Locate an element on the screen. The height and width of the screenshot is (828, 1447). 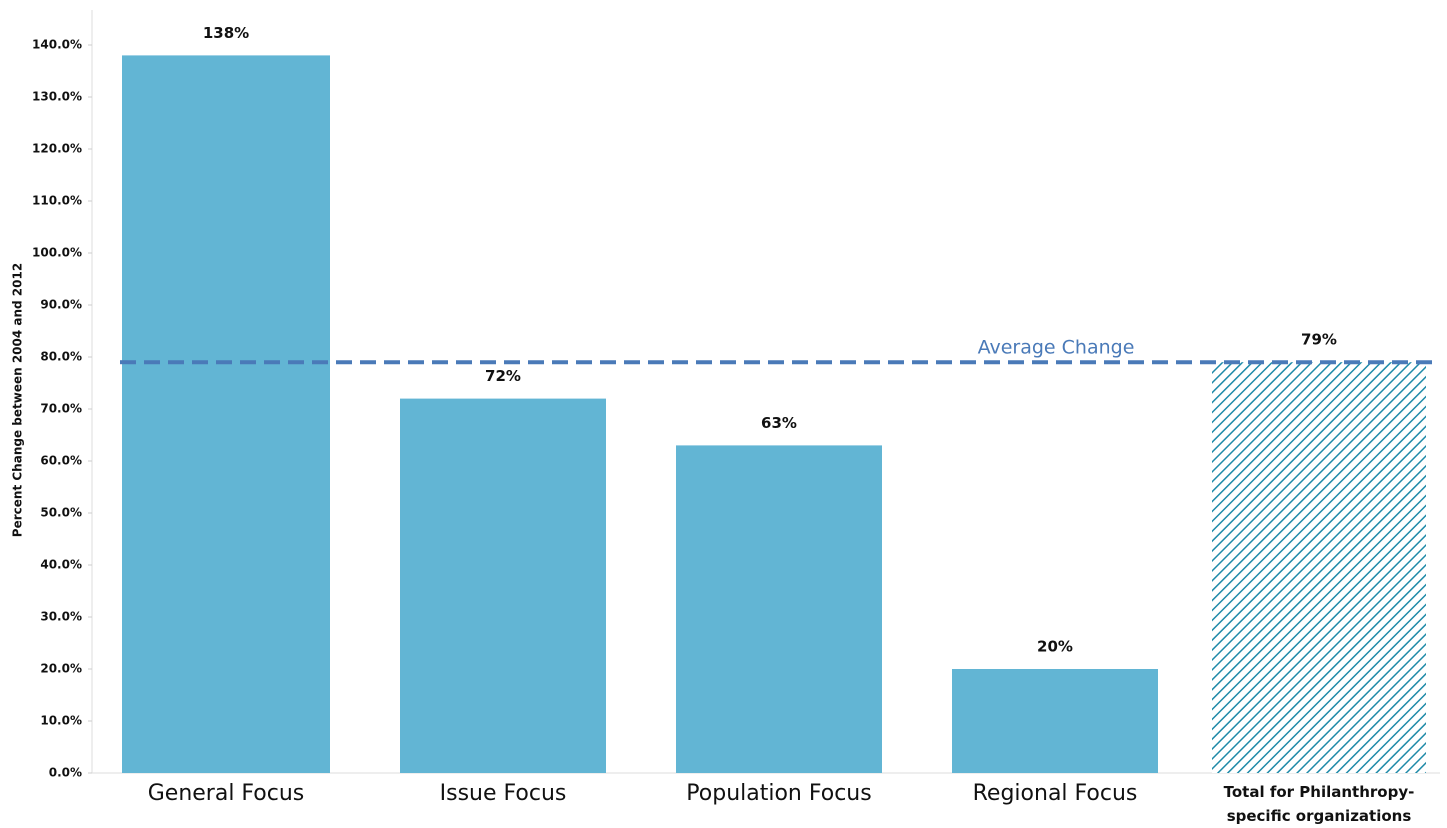
y-tick-label: 50.0% is located at coordinates (61, 513).